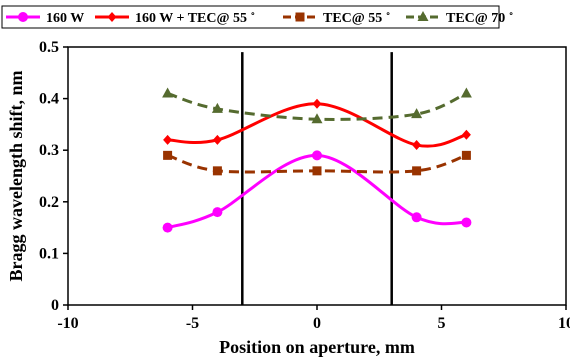 This screenshot has width=570, height=358. I want to click on y-tick-label: 0.4, so click(49, 99).